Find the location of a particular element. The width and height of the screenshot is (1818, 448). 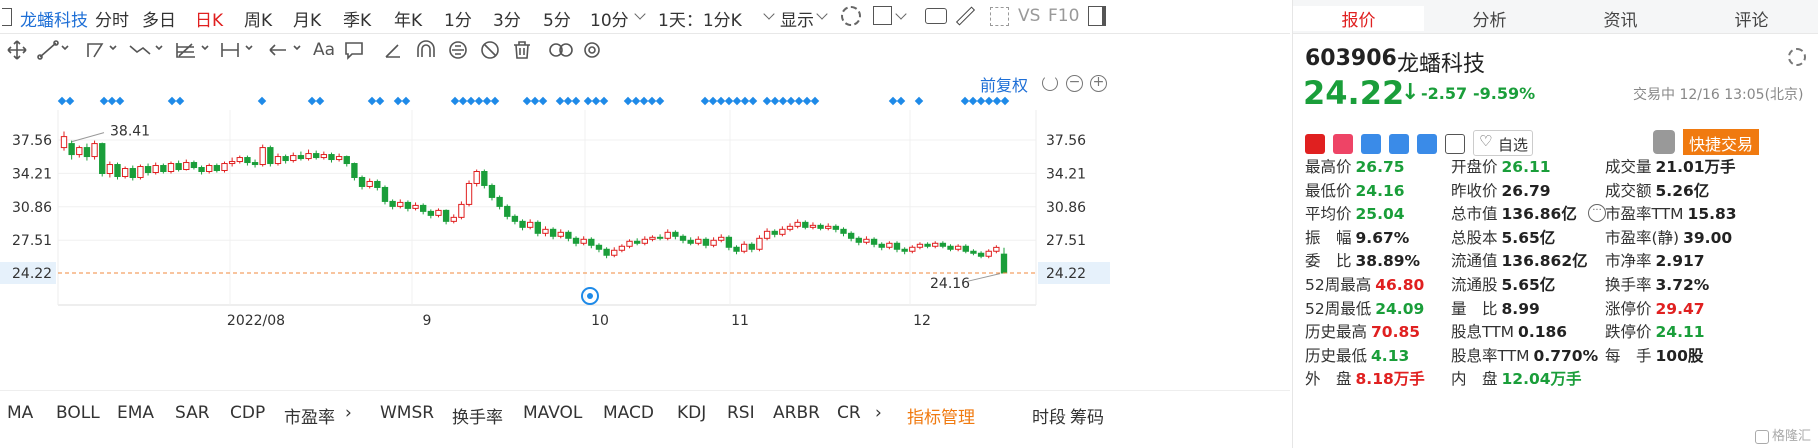

period-tab-weekly: 周K is located at coordinates (258, 21).